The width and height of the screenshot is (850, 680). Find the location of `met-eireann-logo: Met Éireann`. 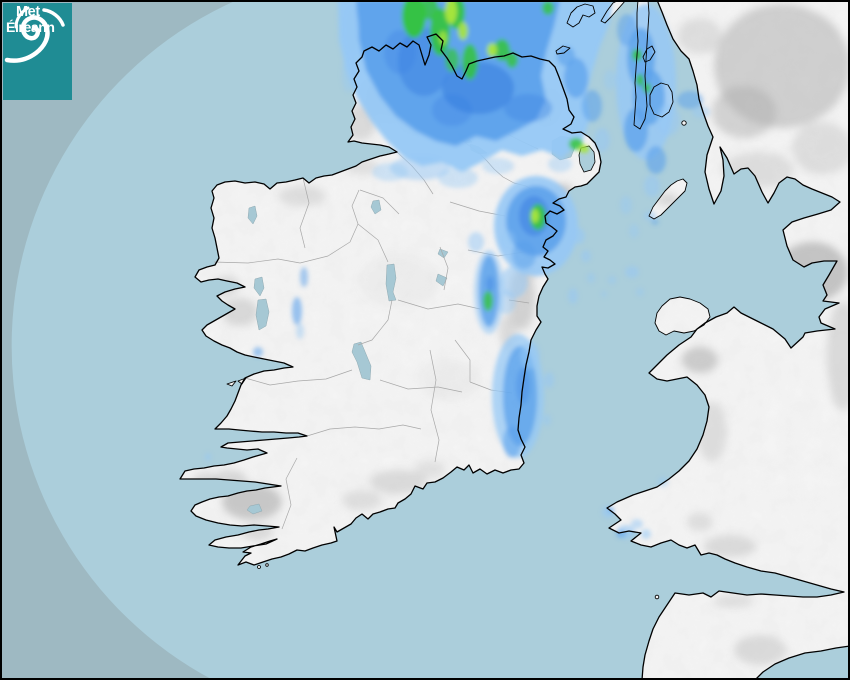

met-eireann-logo: Met Éireann is located at coordinates (37, 51).